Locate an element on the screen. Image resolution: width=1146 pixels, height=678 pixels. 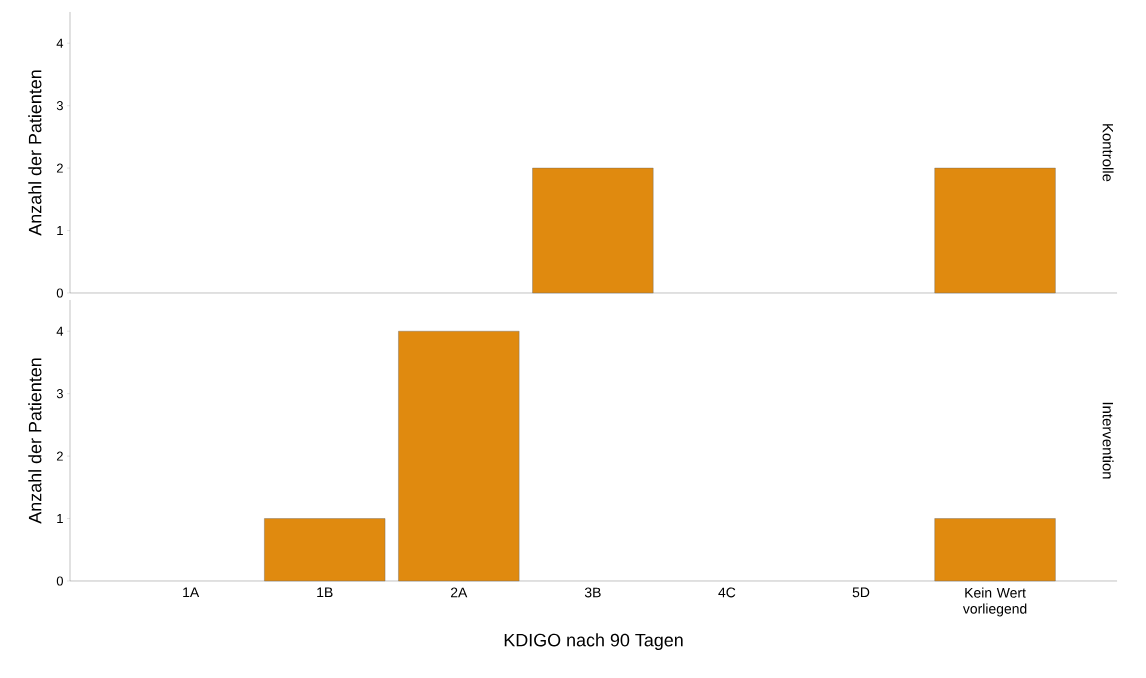
x-tick-label: 5D is located at coordinates (861, 592).